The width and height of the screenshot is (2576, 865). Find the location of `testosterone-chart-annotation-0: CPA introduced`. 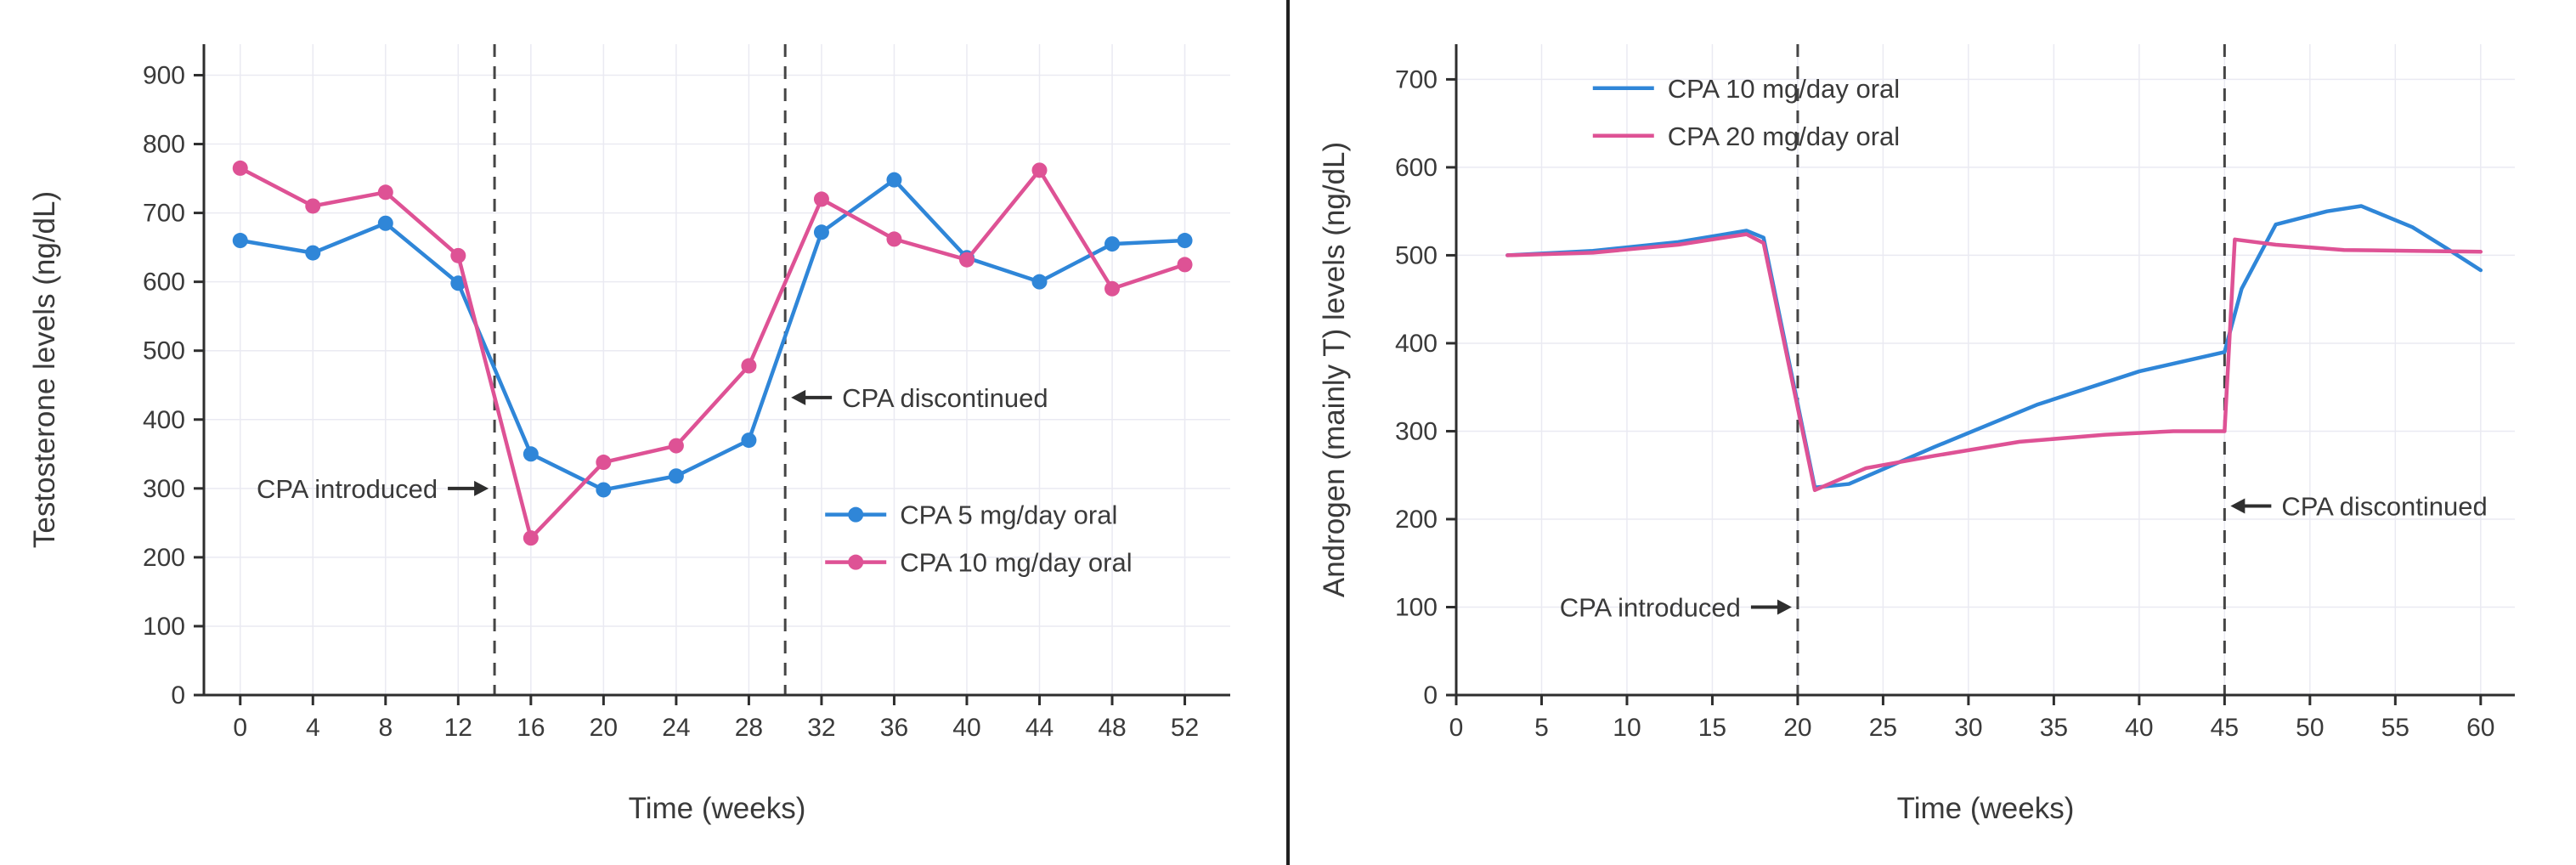

testosterone-chart-annotation-0: CPA introduced is located at coordinates (373, 489).